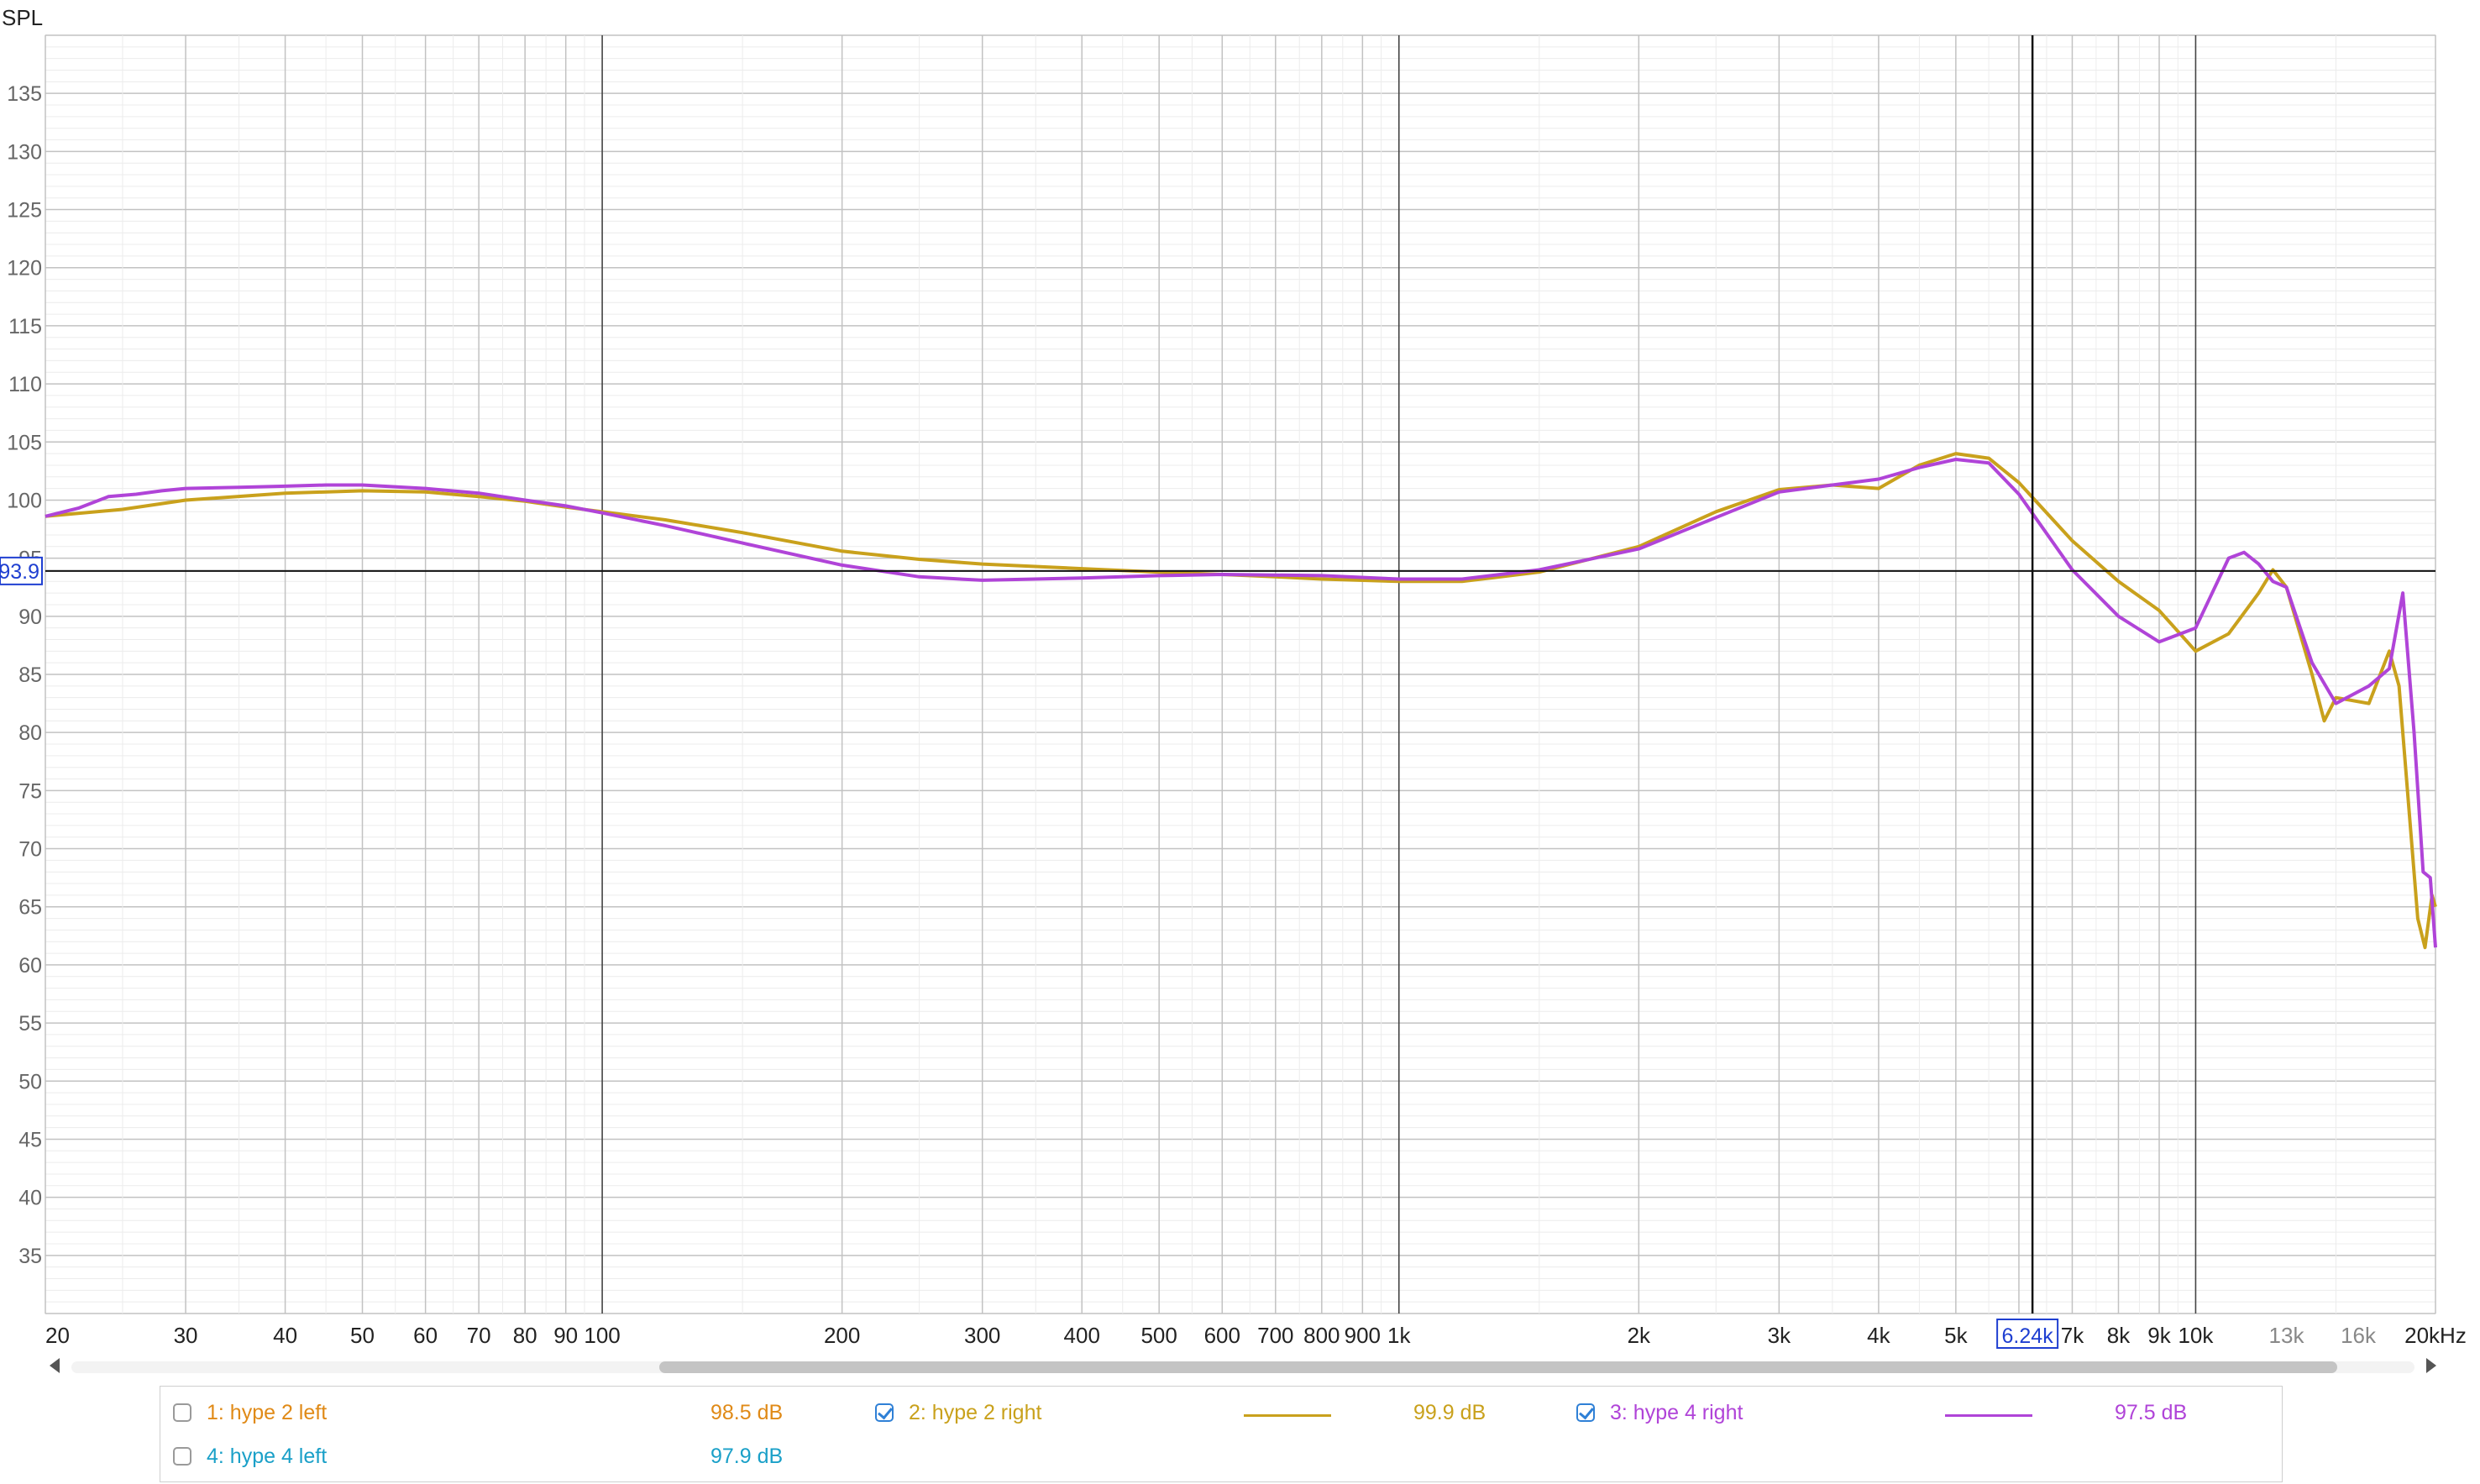 The width and height of the screenshot is (2480, 1484). Describe the element at coordinates (1275, 1335) in the screenshot. I see `x-tick-label: 700` at that location.